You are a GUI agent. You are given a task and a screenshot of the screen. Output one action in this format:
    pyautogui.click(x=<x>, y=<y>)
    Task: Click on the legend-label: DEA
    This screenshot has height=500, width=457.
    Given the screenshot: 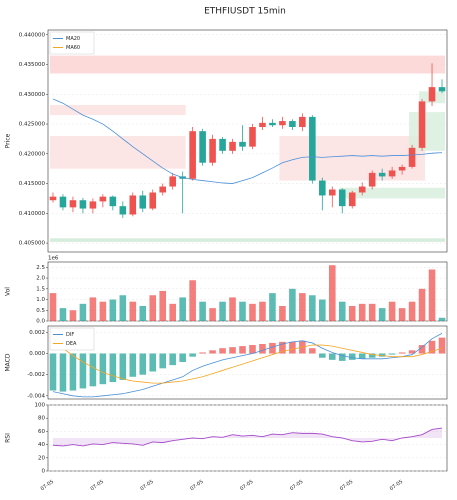 What is the action you would take?
    pyautogui.click(x=71, y=344)
    